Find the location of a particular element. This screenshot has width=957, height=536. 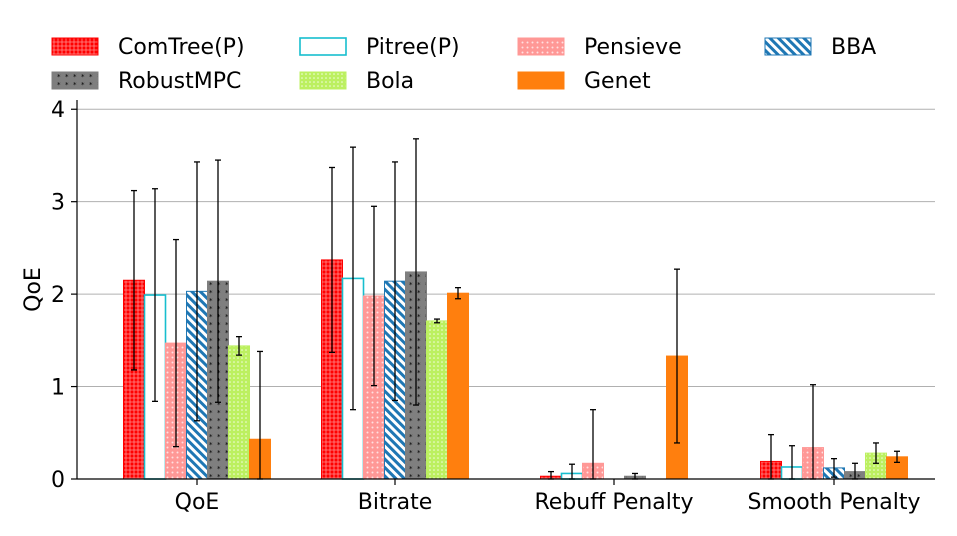

y-tick-label: 1 is located at coordinates (58, 388).